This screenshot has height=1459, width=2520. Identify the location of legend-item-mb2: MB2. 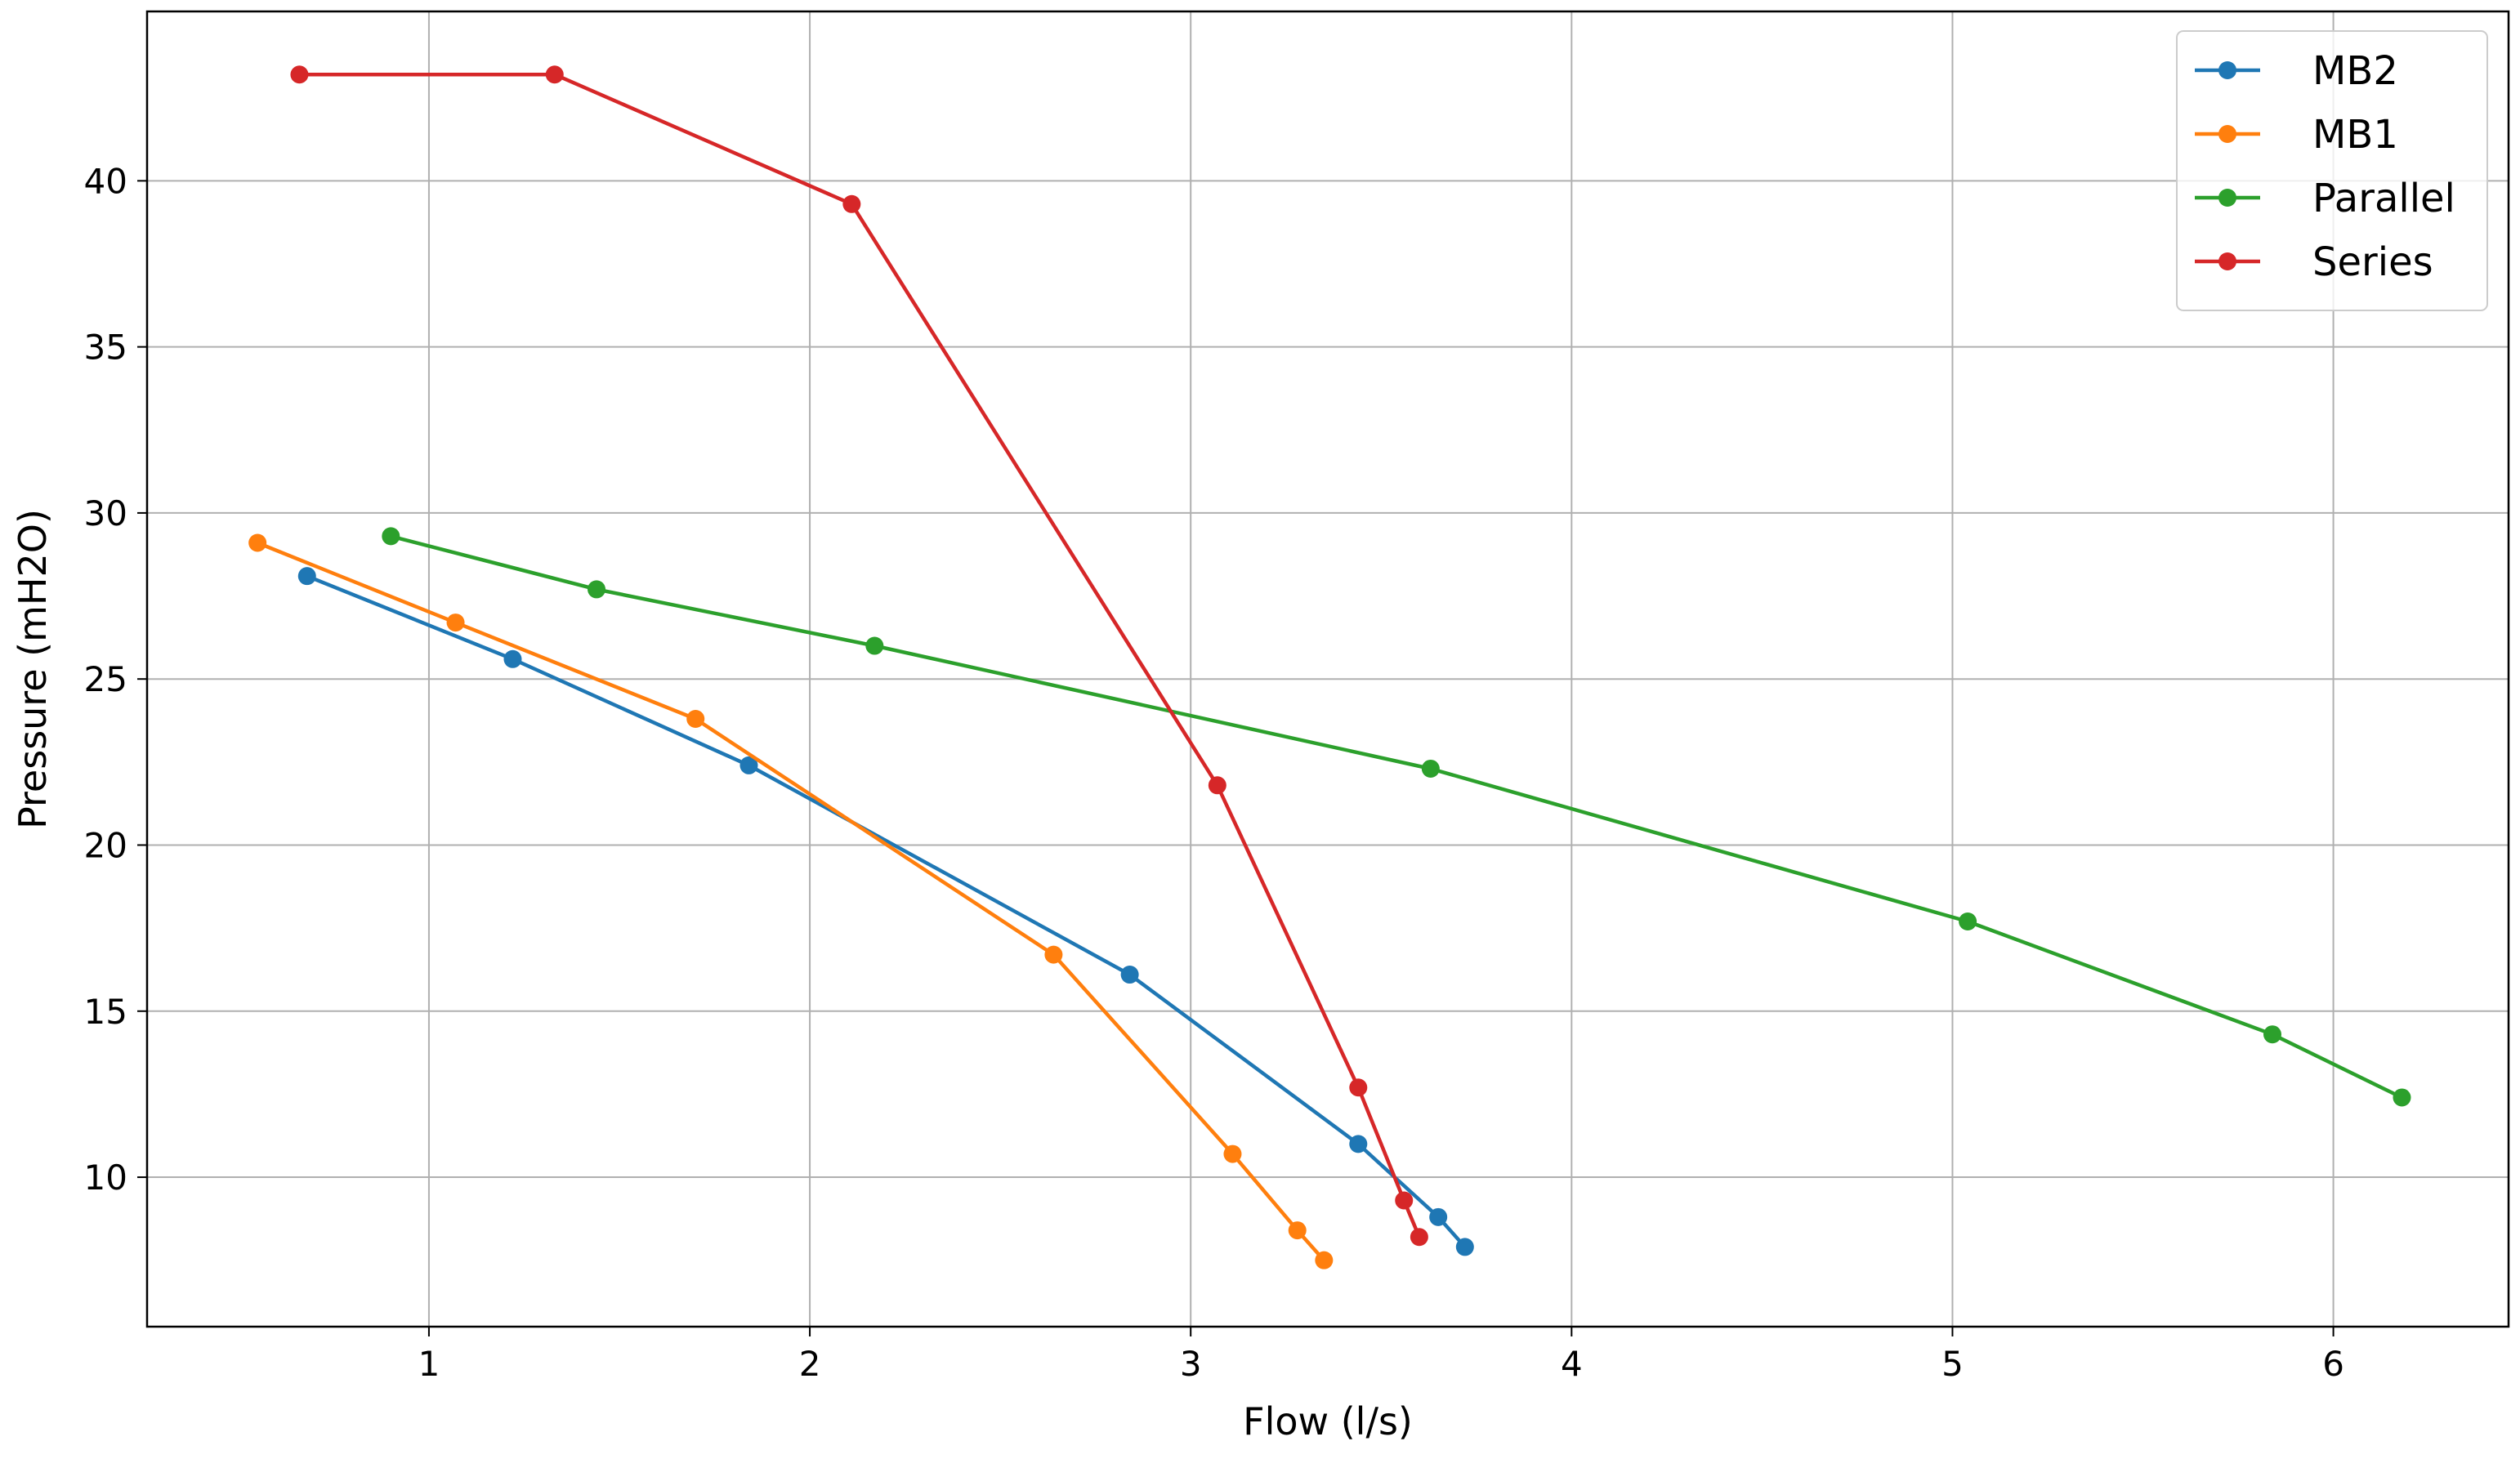
(2296, 71).